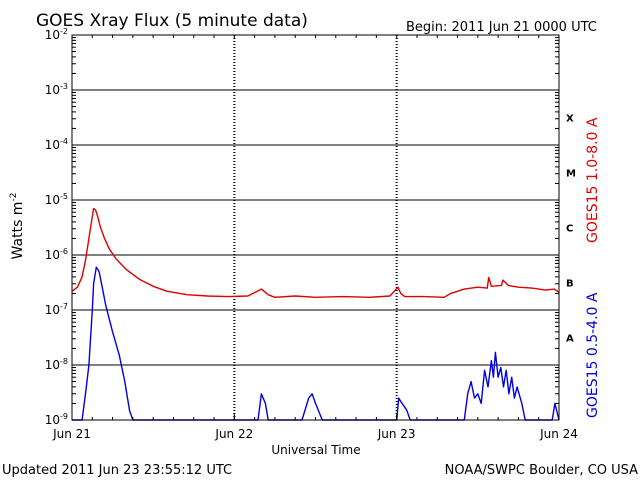  What do you see at coordinates (315, 450) in the screenshot?
I see `x-axis-label: Universal Time` at bounding box center [315, 450].